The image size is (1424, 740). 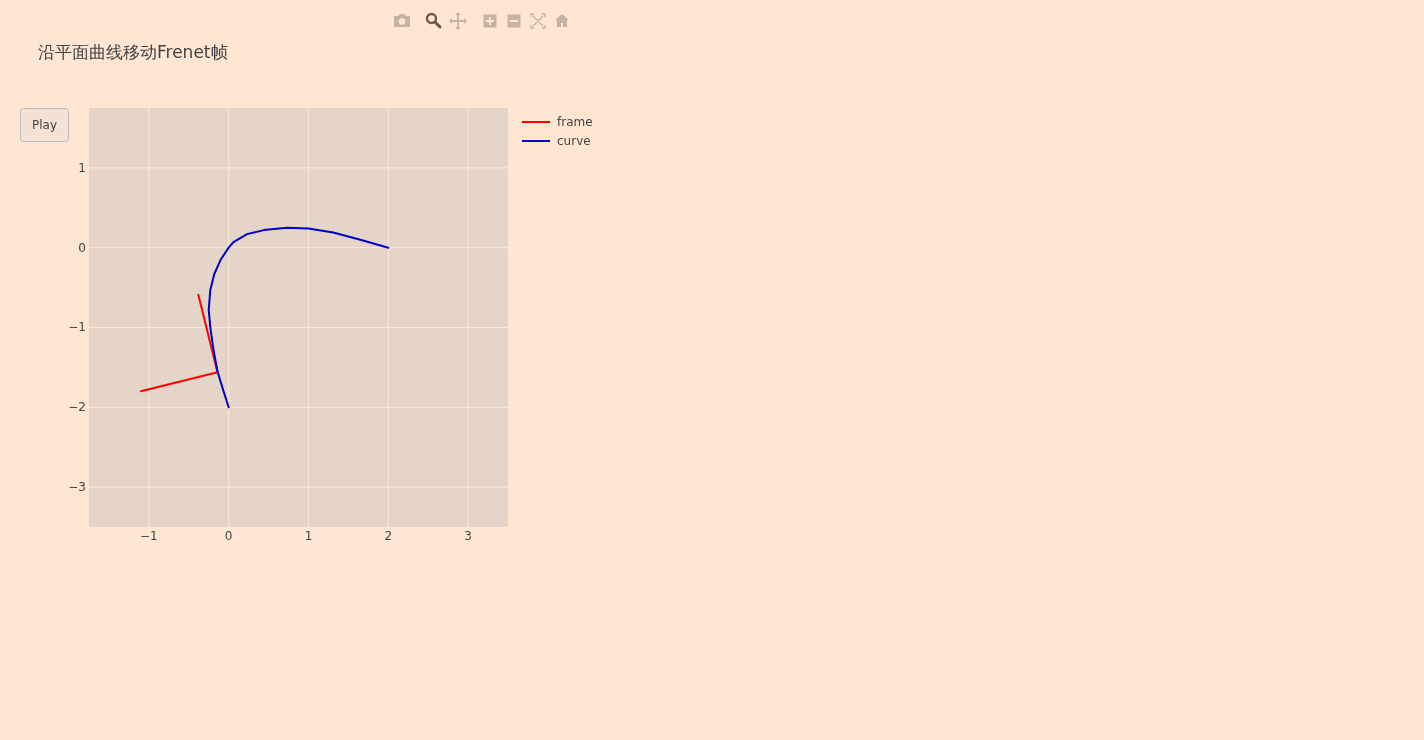 What do you see at coordinates (82, 247) in the screenshot?
I see `y-tick-label: 0` at bounding box center [82, 247].